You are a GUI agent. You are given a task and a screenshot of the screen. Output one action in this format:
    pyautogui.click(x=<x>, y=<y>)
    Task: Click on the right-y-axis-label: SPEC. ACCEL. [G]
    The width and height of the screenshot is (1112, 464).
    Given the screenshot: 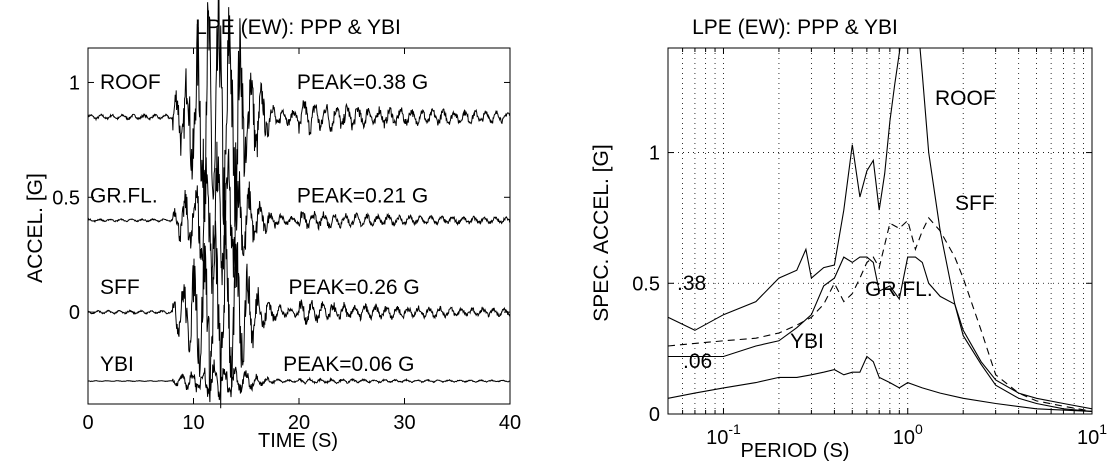 What is the action you would take?
    pyautogui.click(x=601, y=232)
    